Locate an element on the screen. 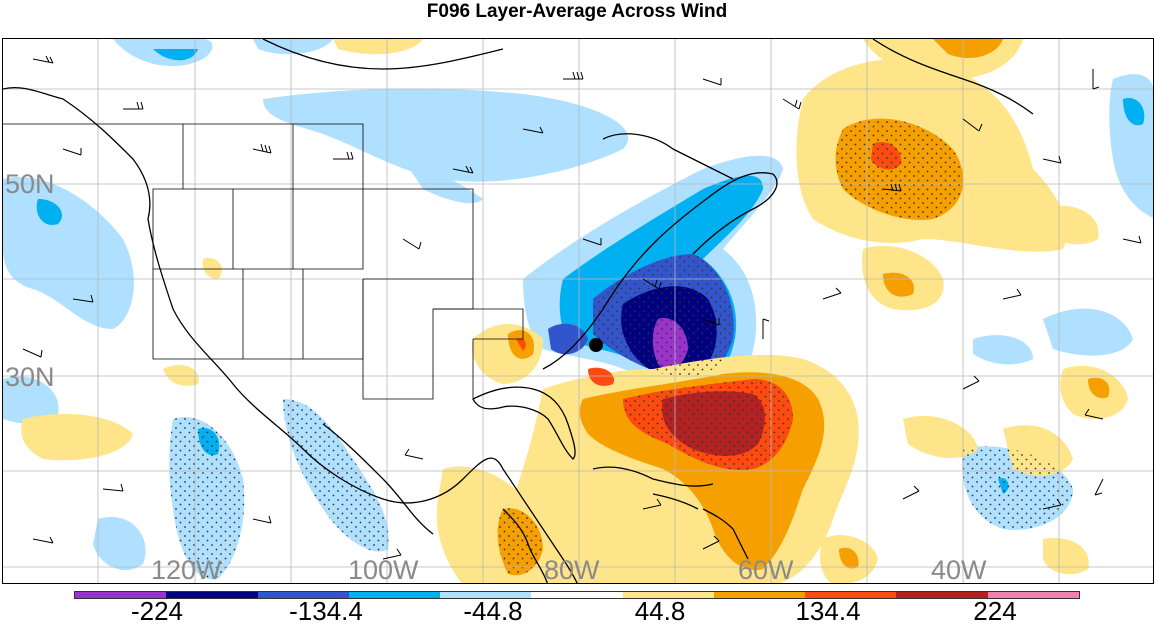  lon-label-80w: 80W is located at coordinates (572, 569).